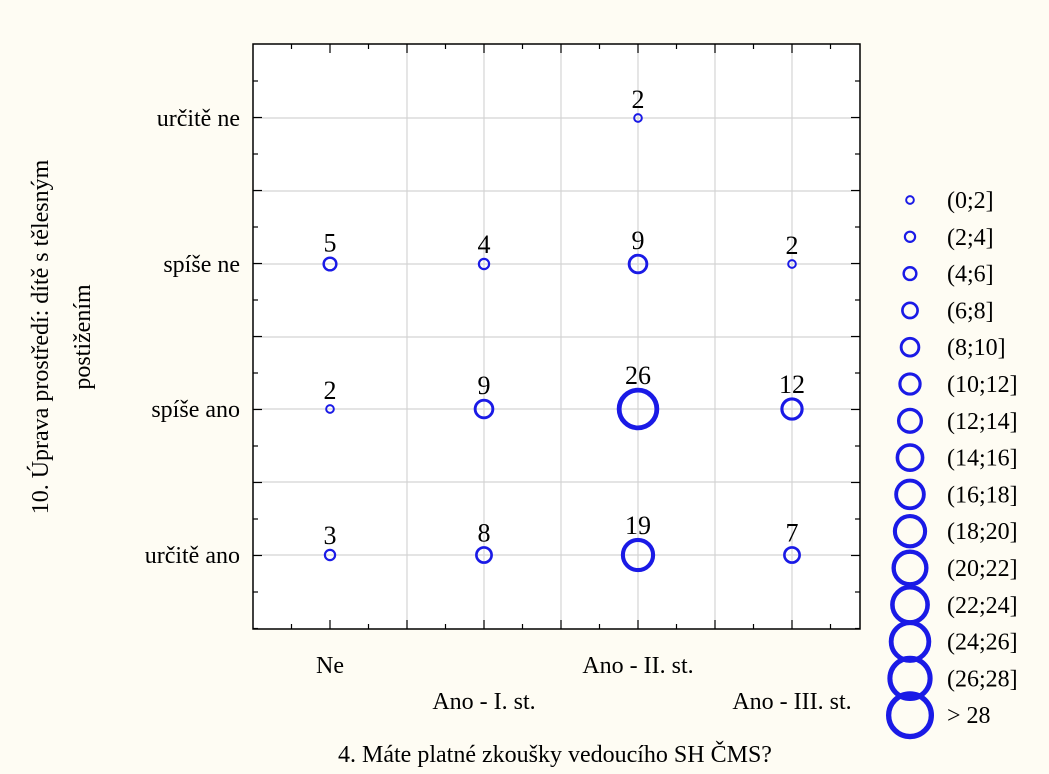 The width and height of the screenshot is (1049, 774). Describe the element at coordinates (982, 679) in the screenshot. I see `legend-label: (26;28]` at that location.